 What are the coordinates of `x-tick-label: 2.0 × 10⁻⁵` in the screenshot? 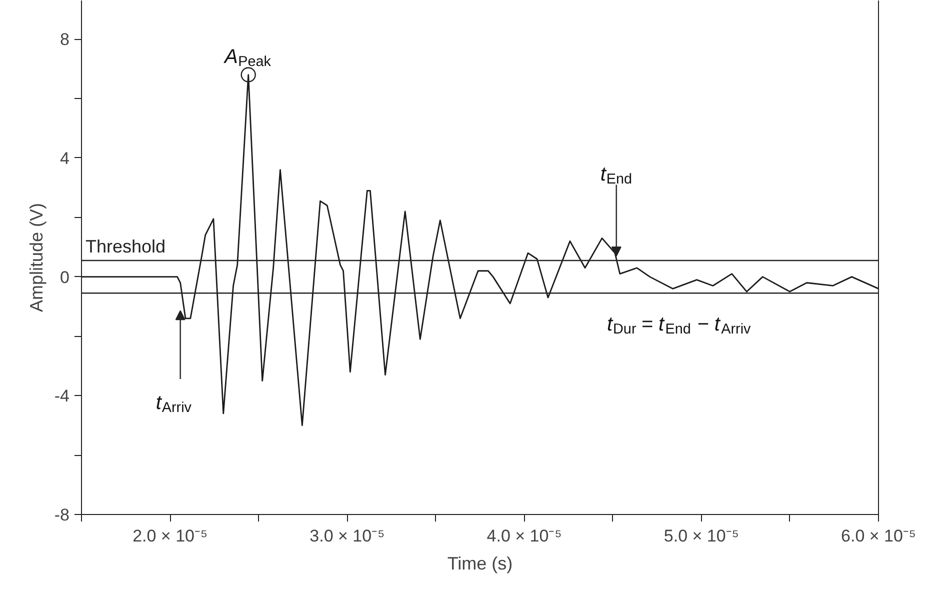 It's located at (170, 536).